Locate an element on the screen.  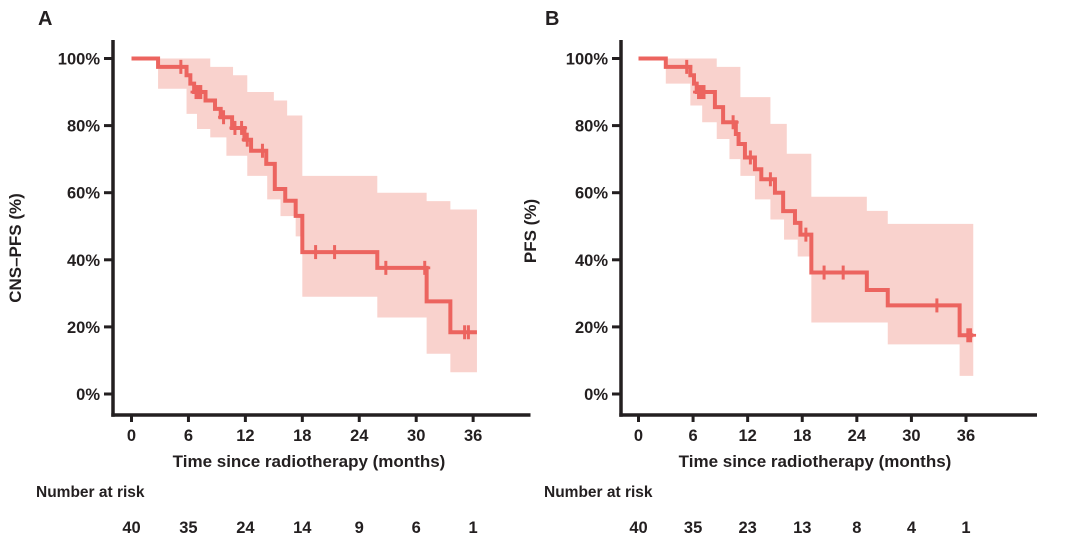
panel-b-x-axis-title: Time since radiotherapy (months) is located at coordinates (815, 461).